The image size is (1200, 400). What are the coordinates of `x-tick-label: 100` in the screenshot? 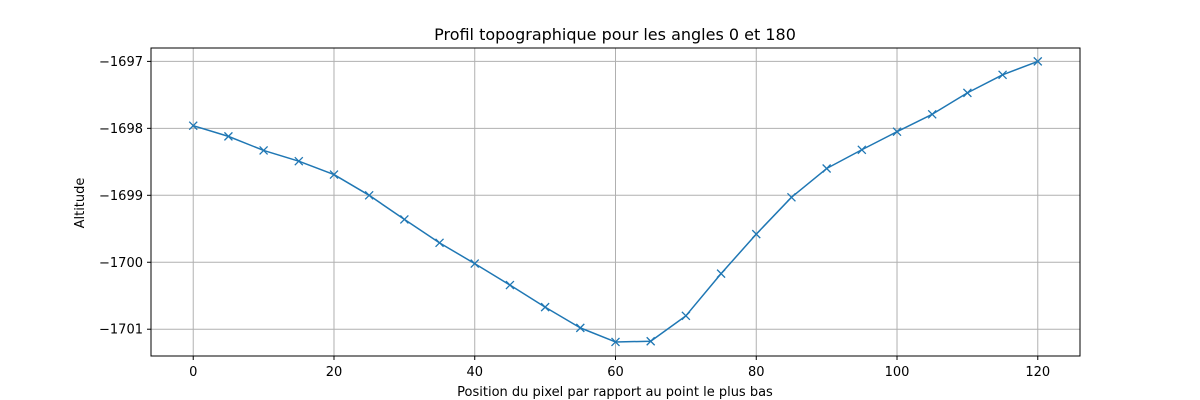 It's located at (897, 372).